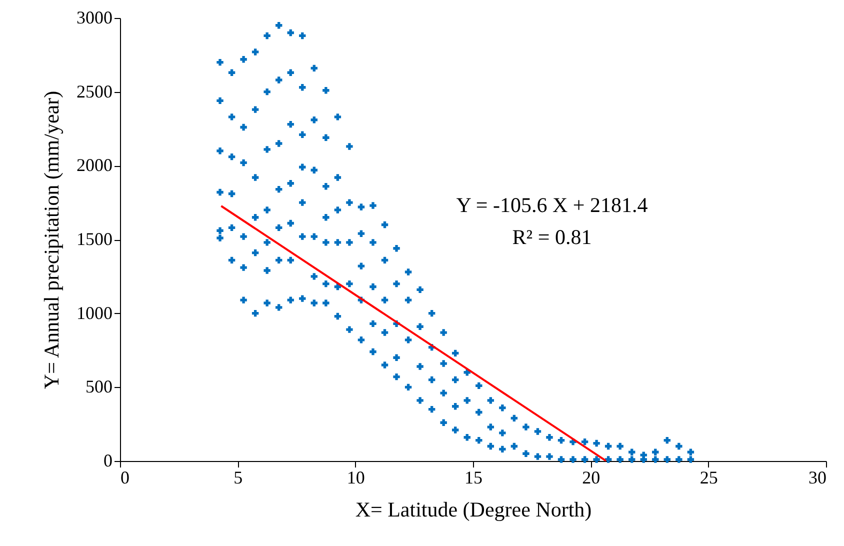 Image resolution: width=844 pixels, height=546 pixels. What do you see at coordinates (108, 460) in the screenshot?
I see `y-tick-label: 0` at bounding box center [108, 460].